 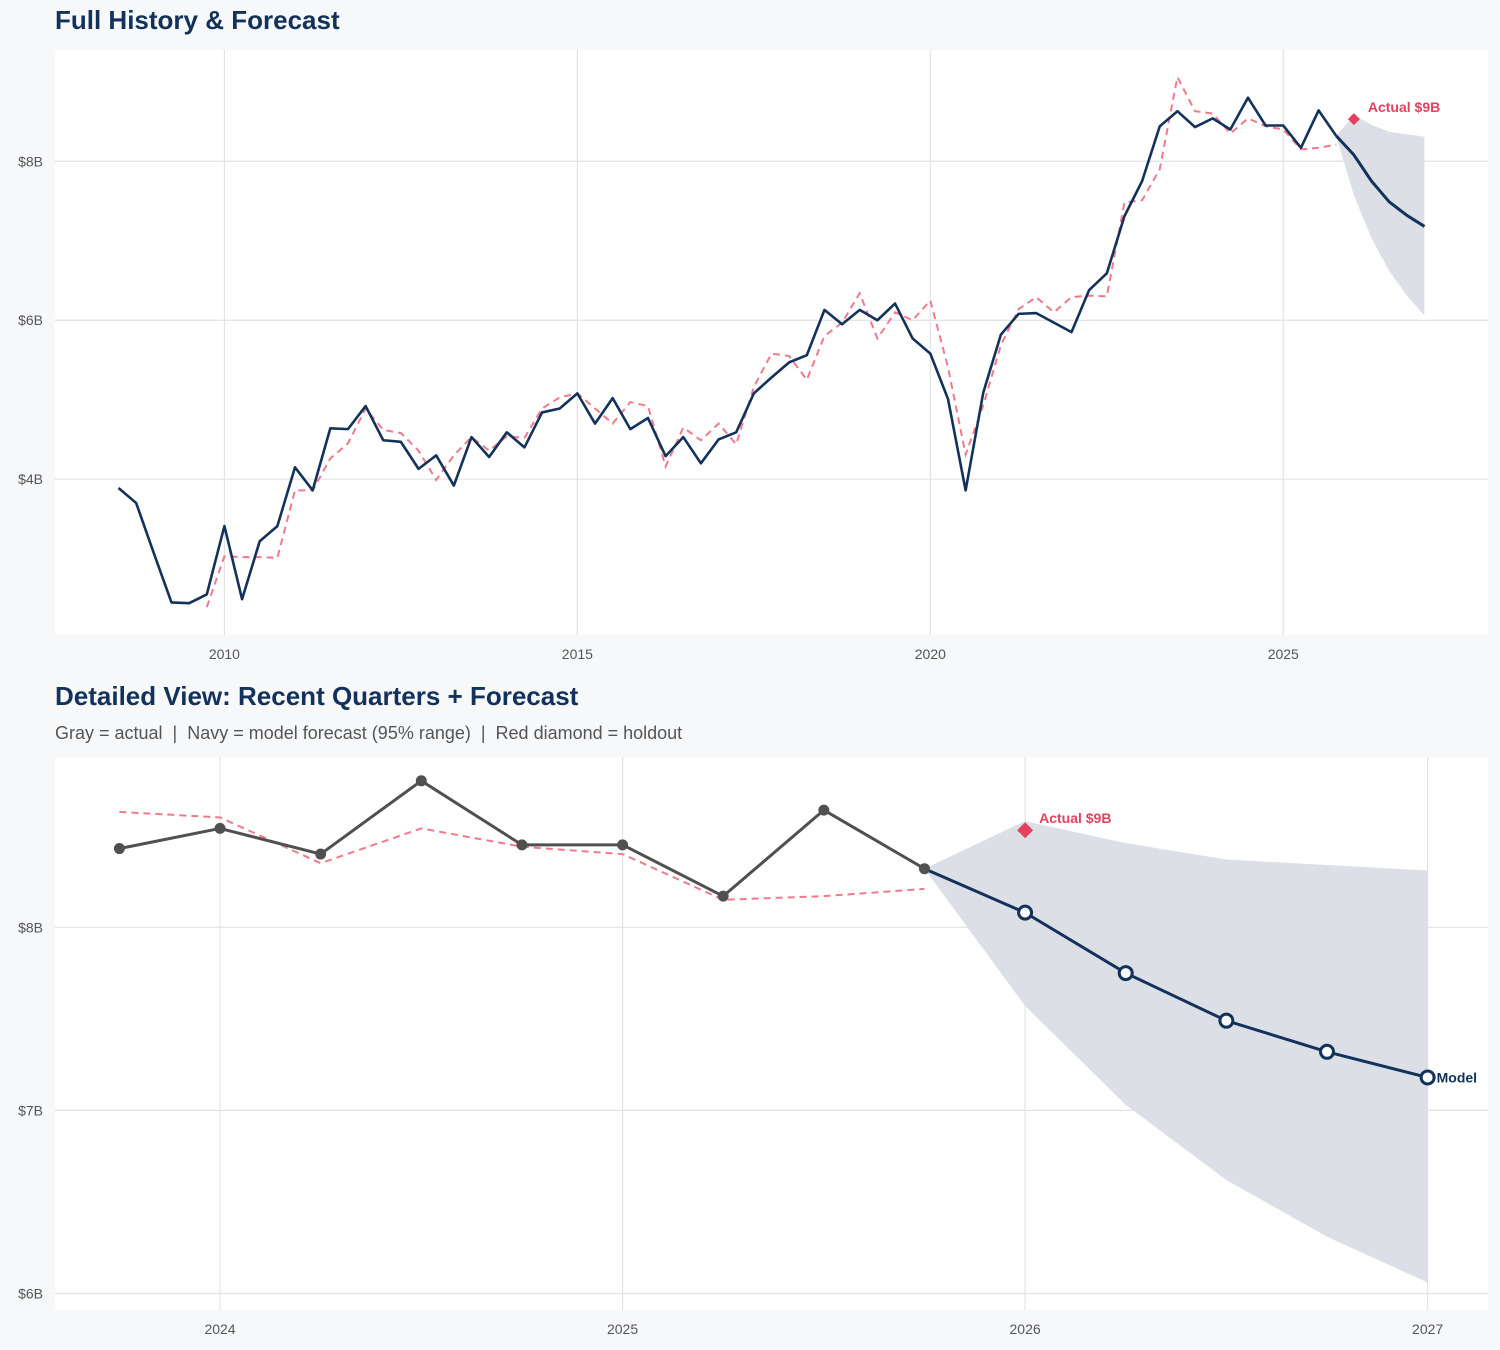 What do you see at coordinates (224, 654) in the screenshot?
I see `x-tick-label: 2010` at bounding box center [224, 654].